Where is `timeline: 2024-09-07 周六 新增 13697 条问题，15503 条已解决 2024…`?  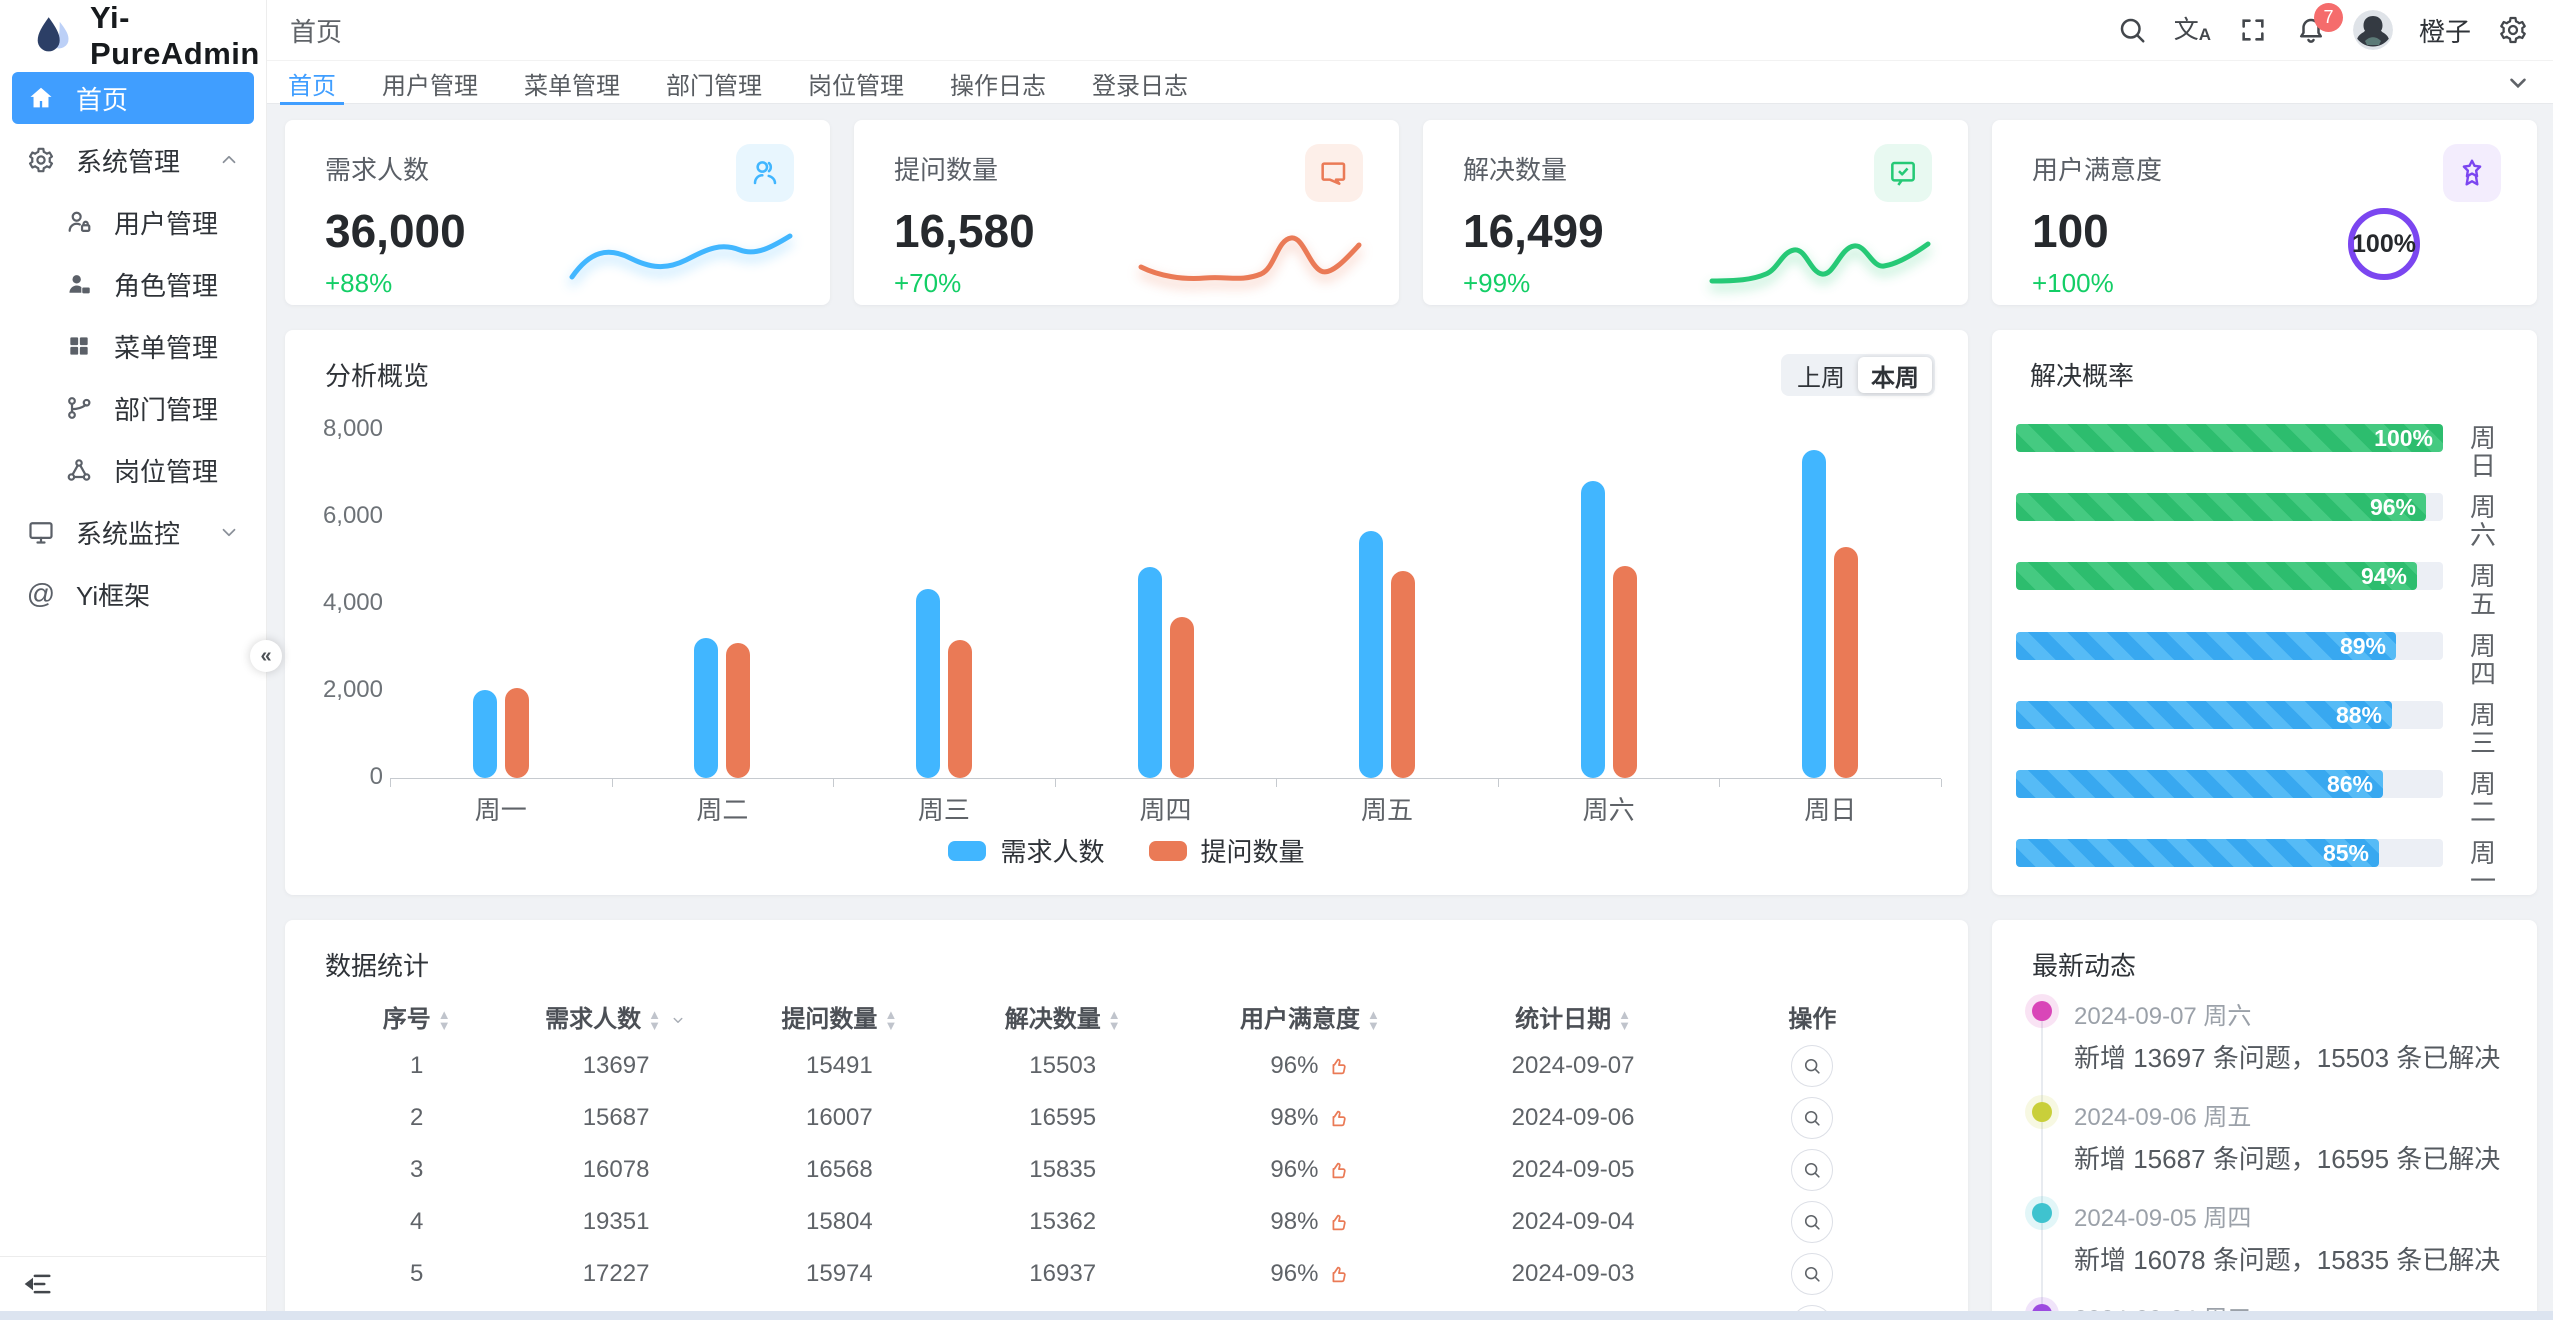
timeline: 2024-09-07 周六 新增 13697 条问题，15503 条已解决 2024… is located at coordinates (2277, 1158).